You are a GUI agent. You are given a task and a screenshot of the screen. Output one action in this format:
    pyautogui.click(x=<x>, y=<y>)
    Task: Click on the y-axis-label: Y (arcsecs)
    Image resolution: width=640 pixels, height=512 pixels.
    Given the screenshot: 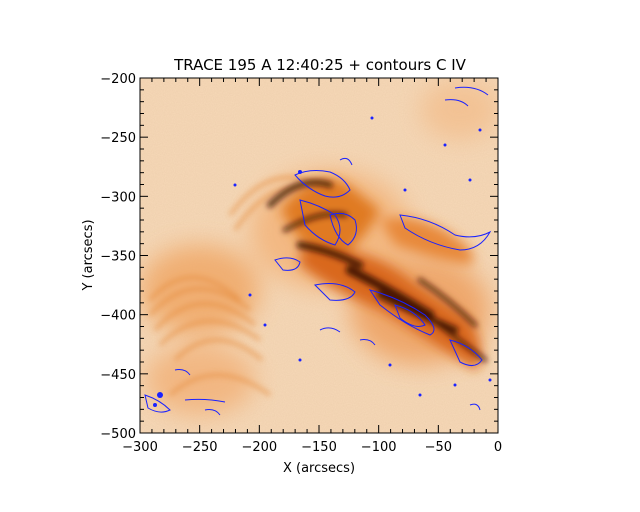 What is the action you would take?
    pyautogui.click(x=88, y=255)
    